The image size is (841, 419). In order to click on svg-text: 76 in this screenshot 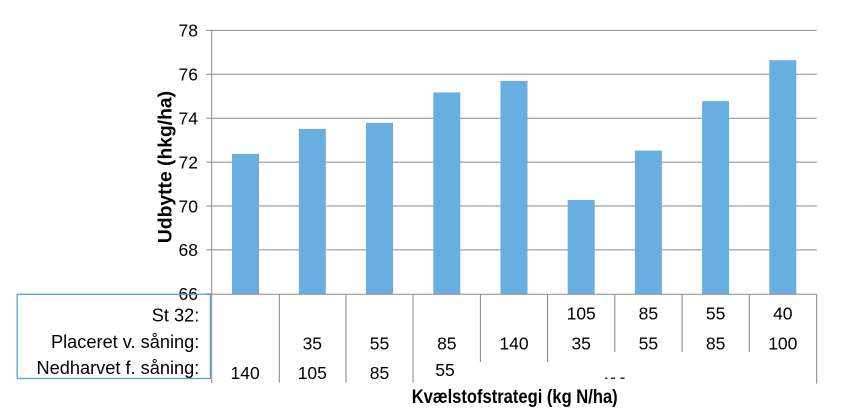, I will do `click(188, 75)`.